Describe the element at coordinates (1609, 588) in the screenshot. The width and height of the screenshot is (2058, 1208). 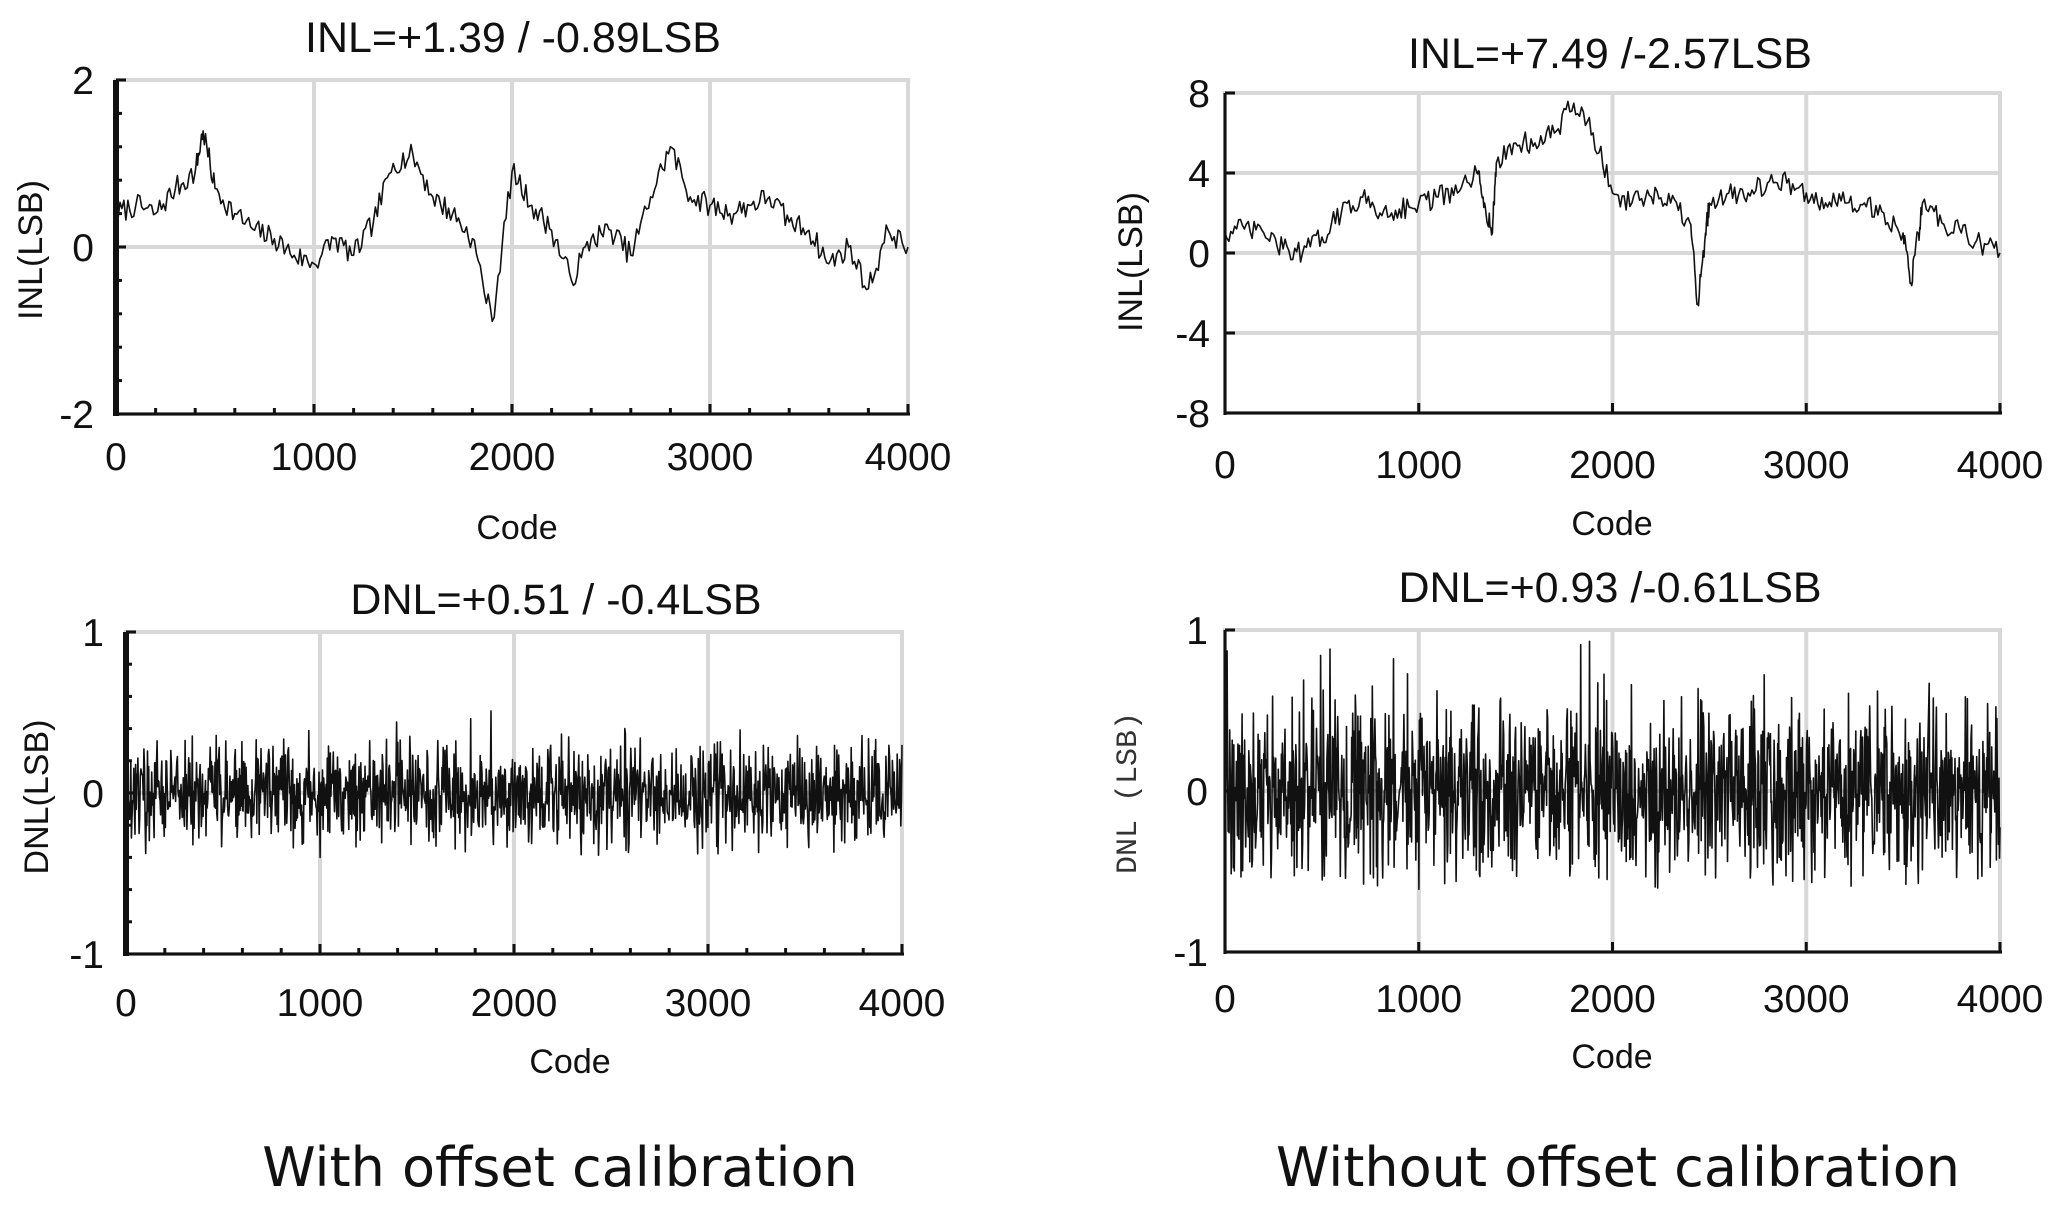
I see `chart-title: DNL=+0.93 /-0.61LSB` at that location.